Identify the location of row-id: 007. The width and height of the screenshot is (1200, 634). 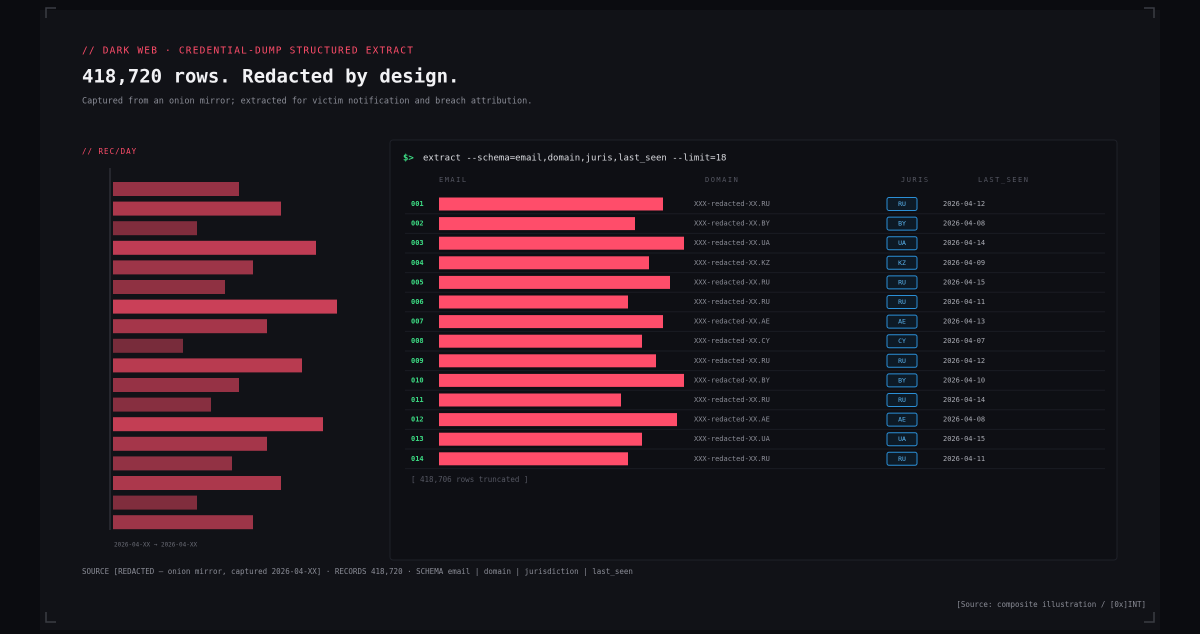
(417, 322).